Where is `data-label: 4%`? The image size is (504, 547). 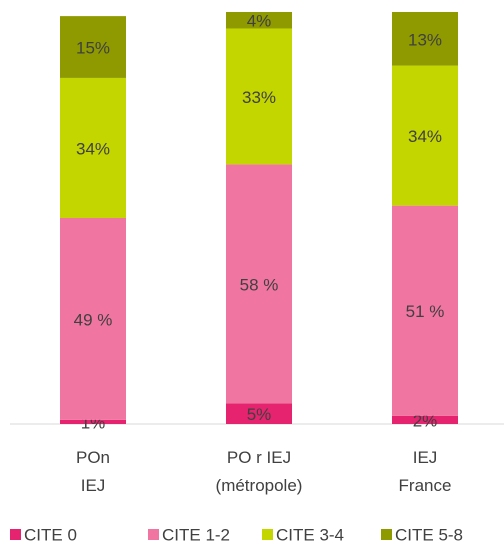
data-label: 4% is located at coordinates (259, 21).